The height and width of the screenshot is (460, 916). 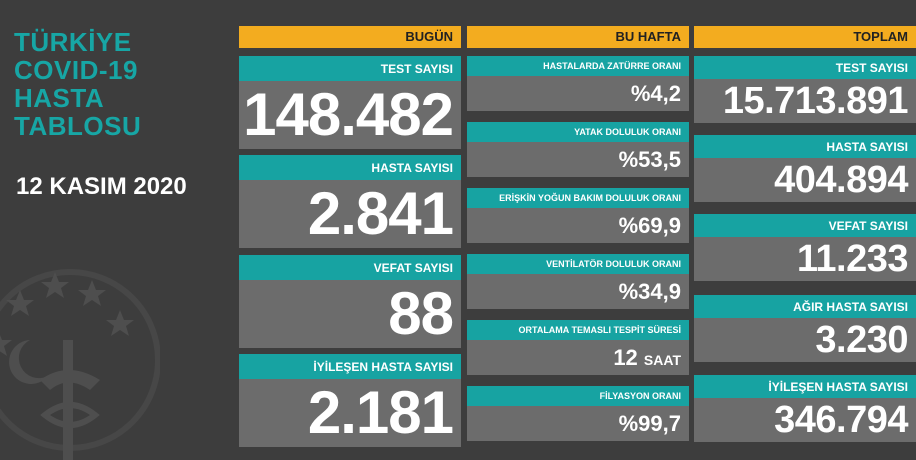 I want to click on week-contact-value: 12 SAAT, so click(x=578, y=357).